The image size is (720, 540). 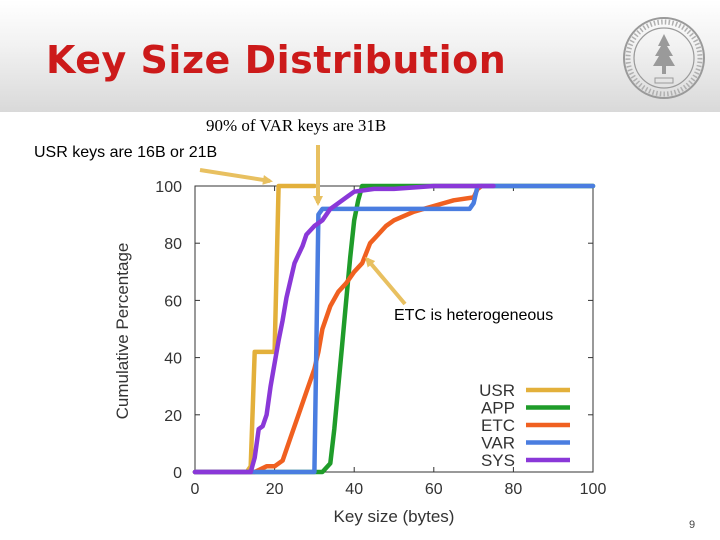 What do you see at coordinates (692, 525) in the screenshot?
I see `slide-number: 9` at bounding box center [692, 525].